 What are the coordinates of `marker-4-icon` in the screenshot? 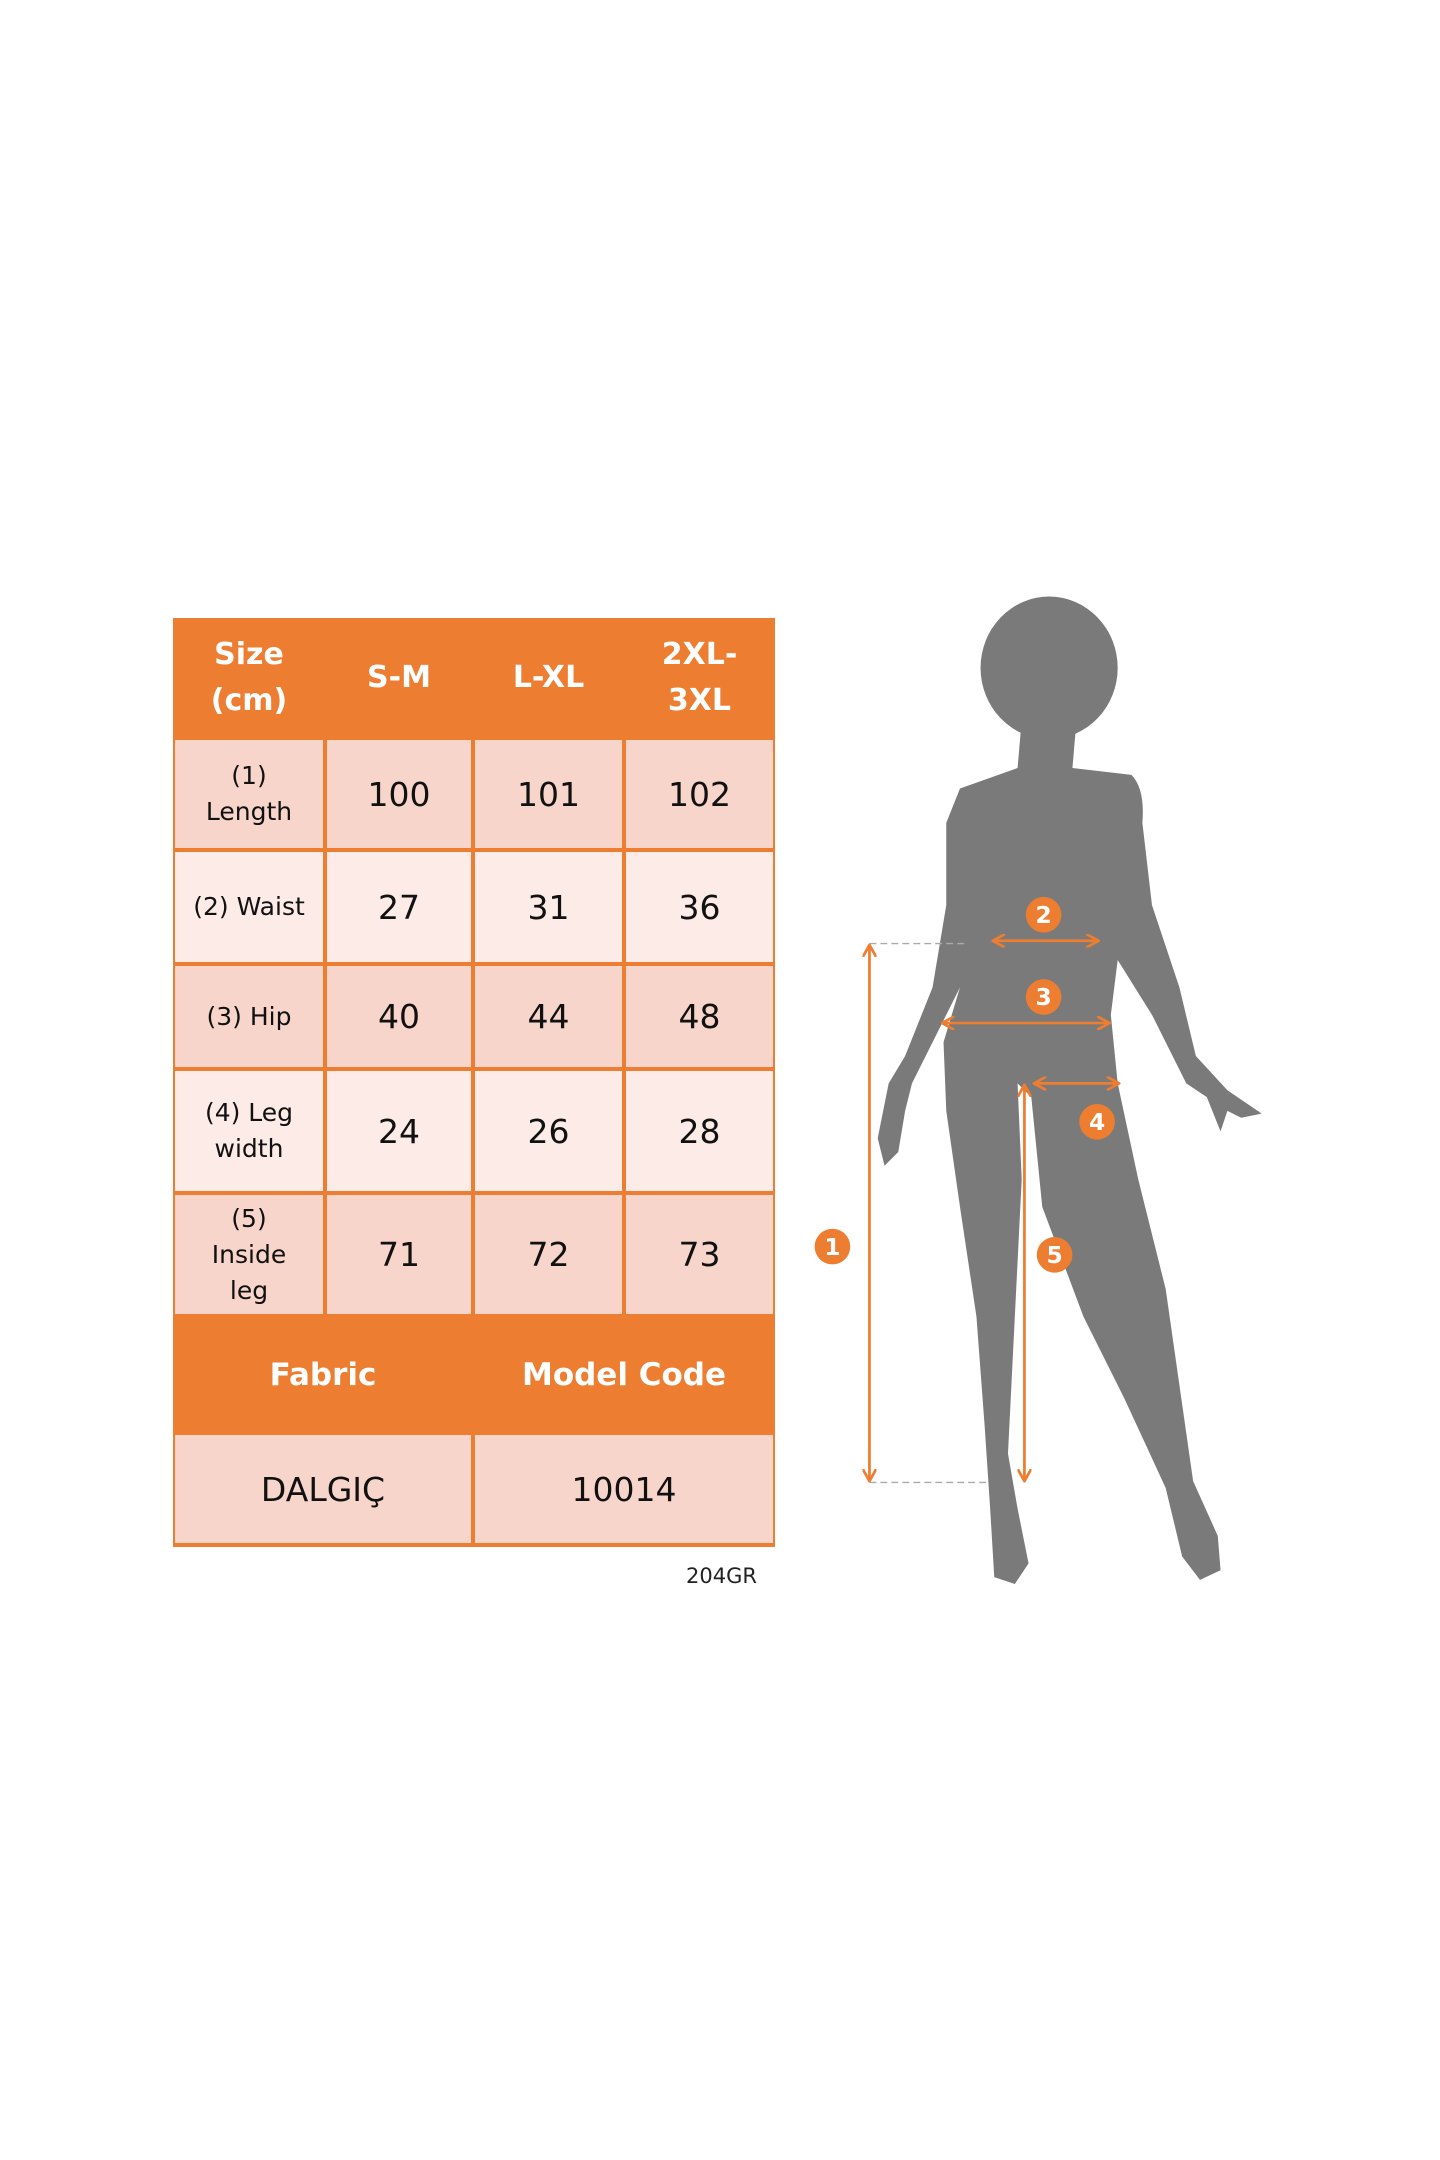 It's located at (1097, 1121).